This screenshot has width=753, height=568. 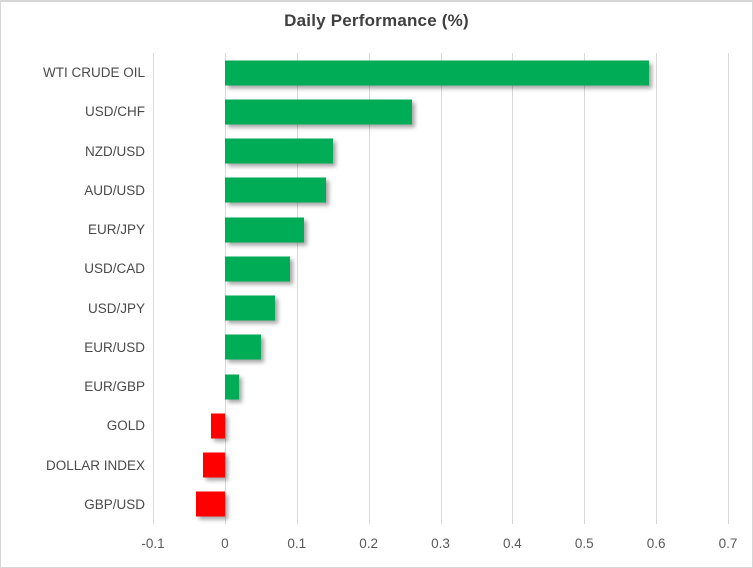 I want to click on zero-gridline, so click(x=225, y=288).